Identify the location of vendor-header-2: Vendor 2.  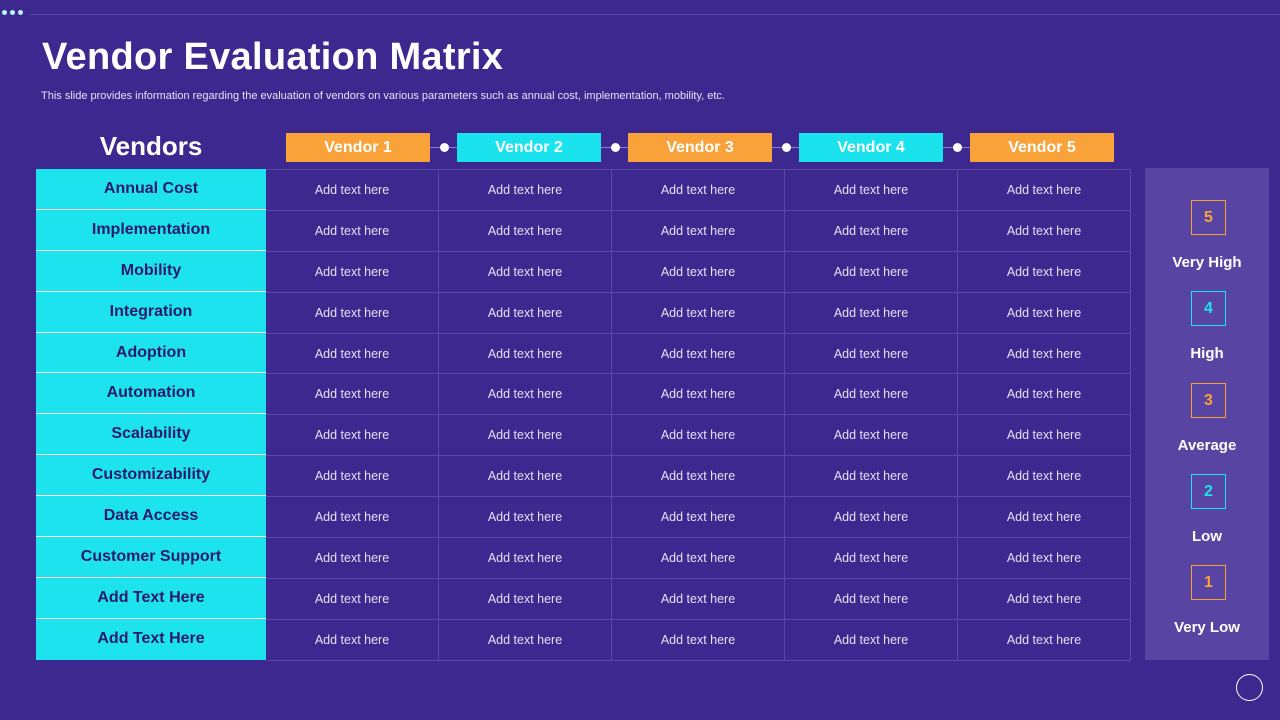
(529, 147).